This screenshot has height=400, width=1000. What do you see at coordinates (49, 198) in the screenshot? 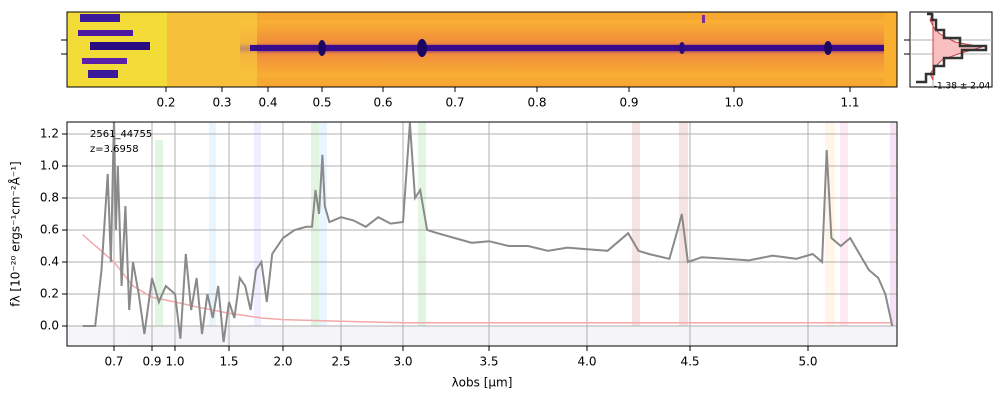
I see `y-tick-label: 0.8` at bounding box center [49, 198].